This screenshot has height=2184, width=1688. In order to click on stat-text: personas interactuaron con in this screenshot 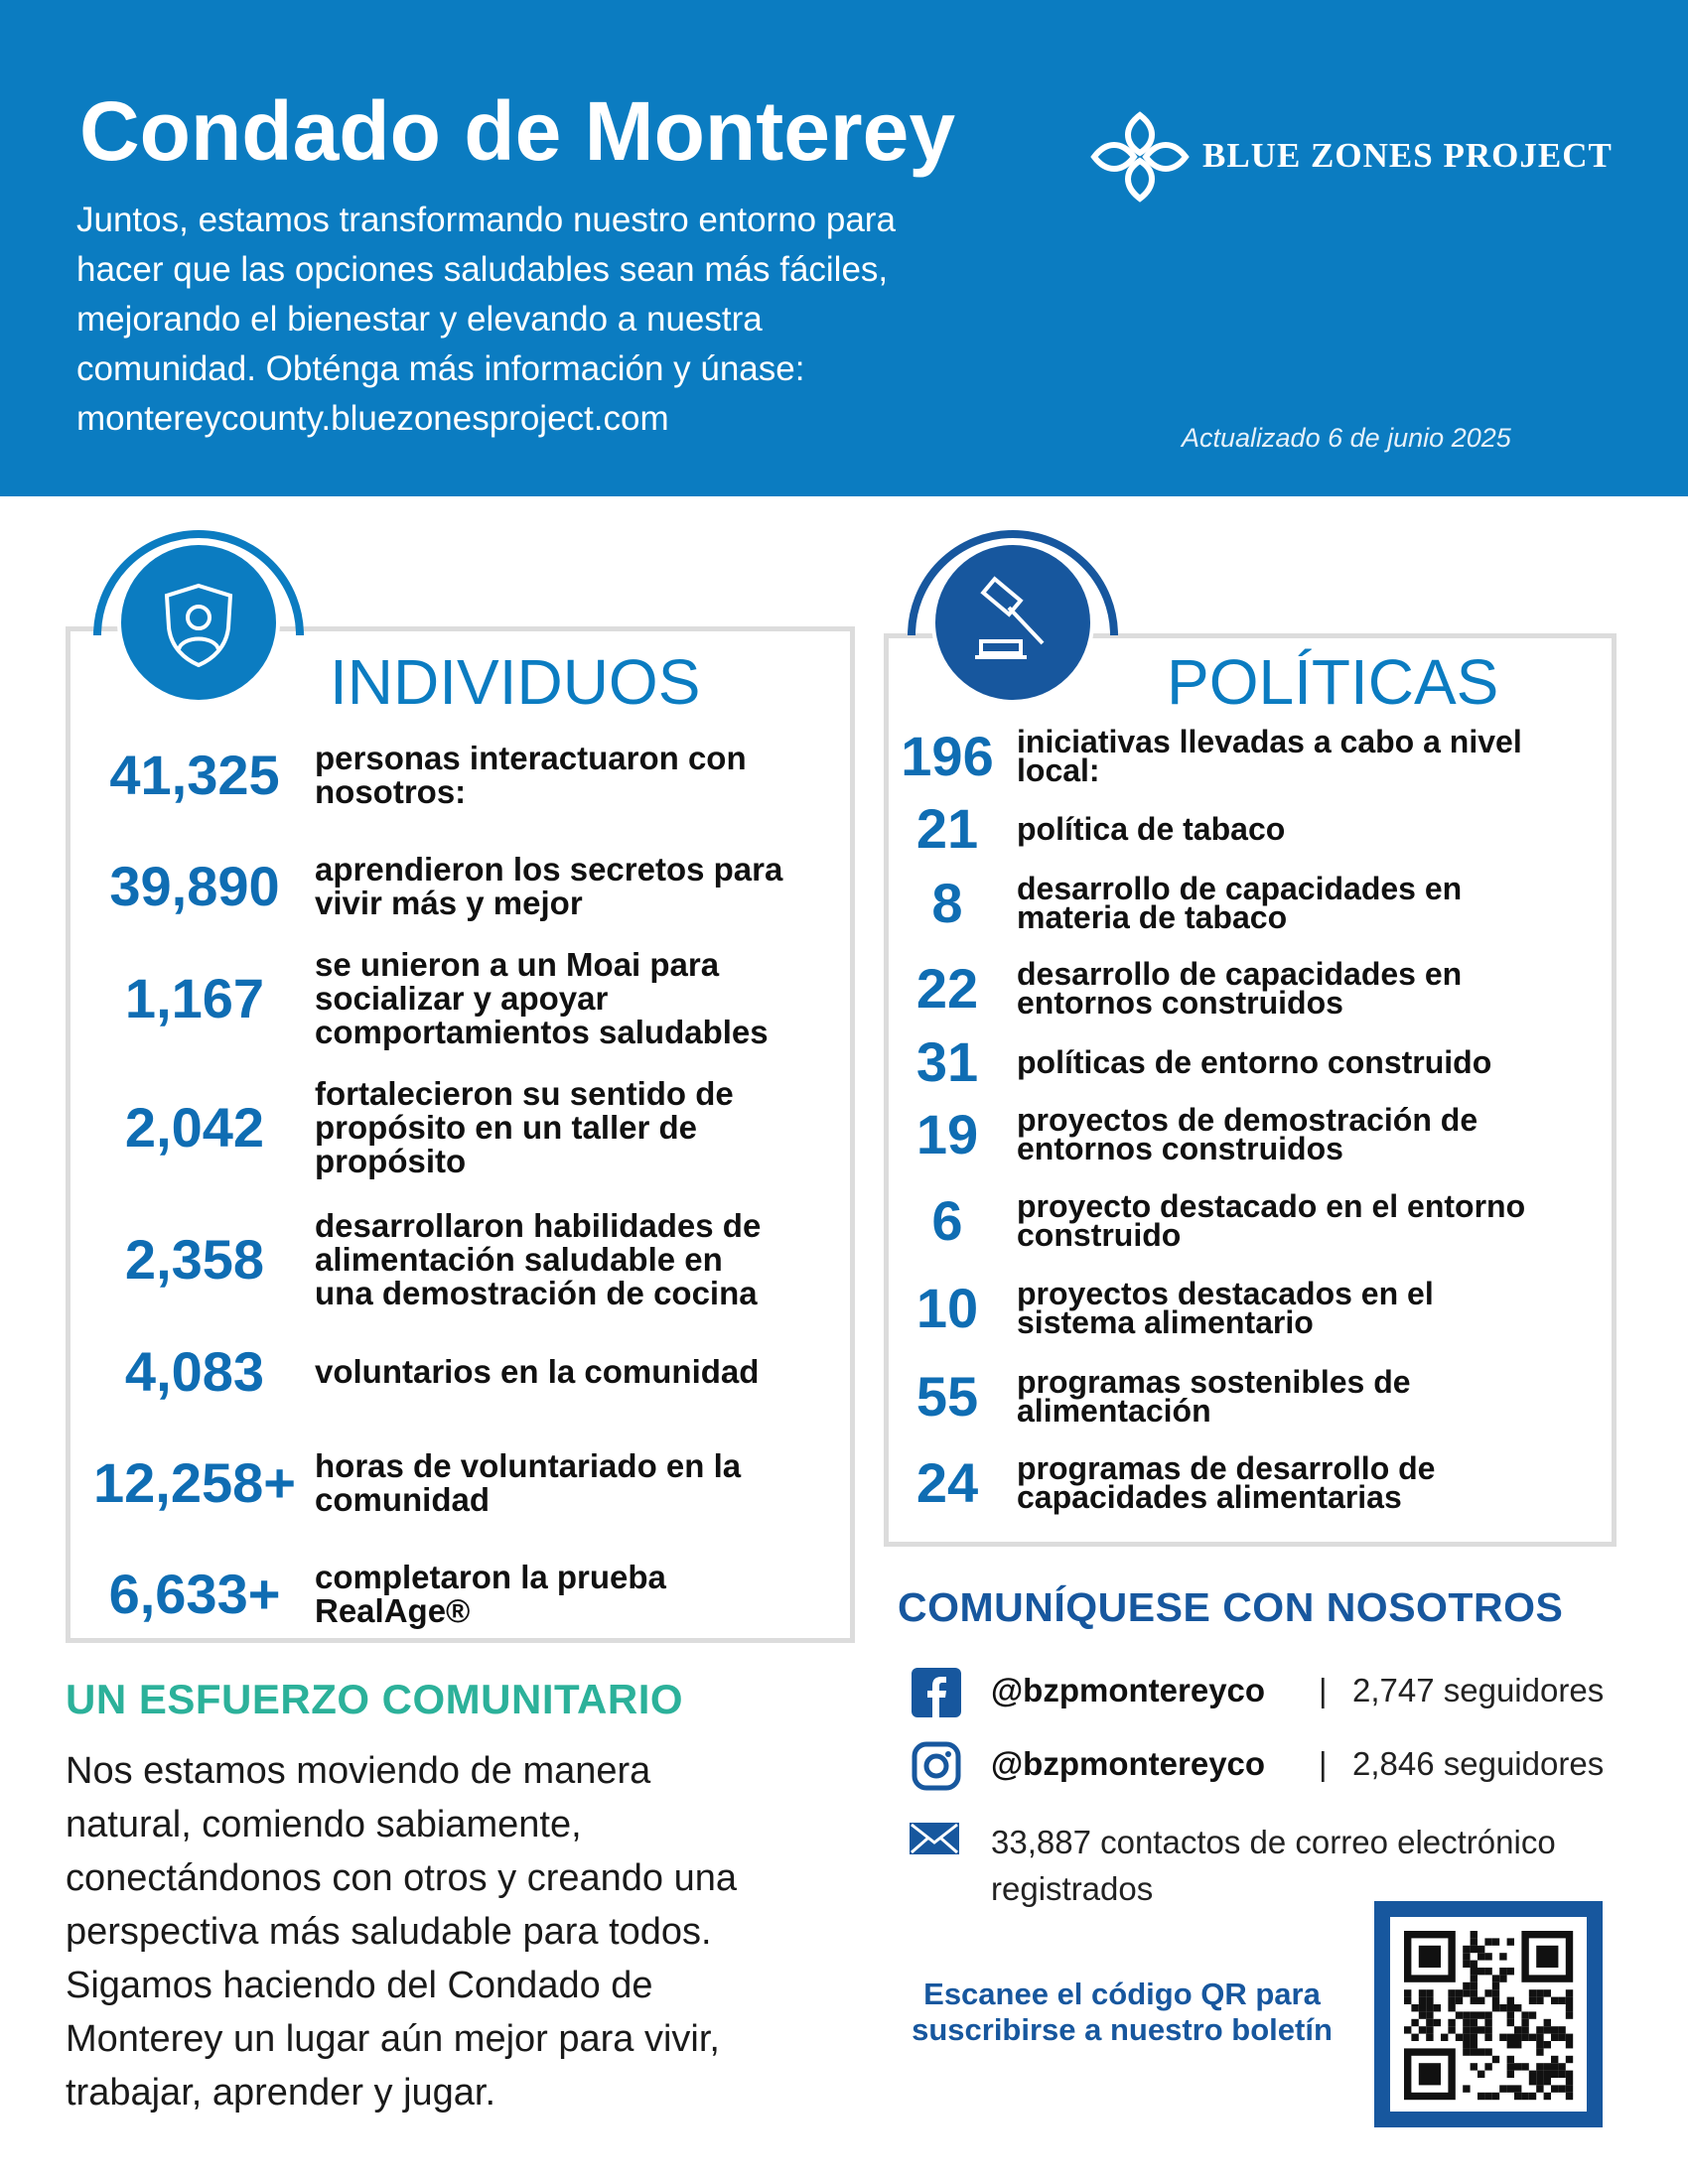, I will do `click(531, 758)`.